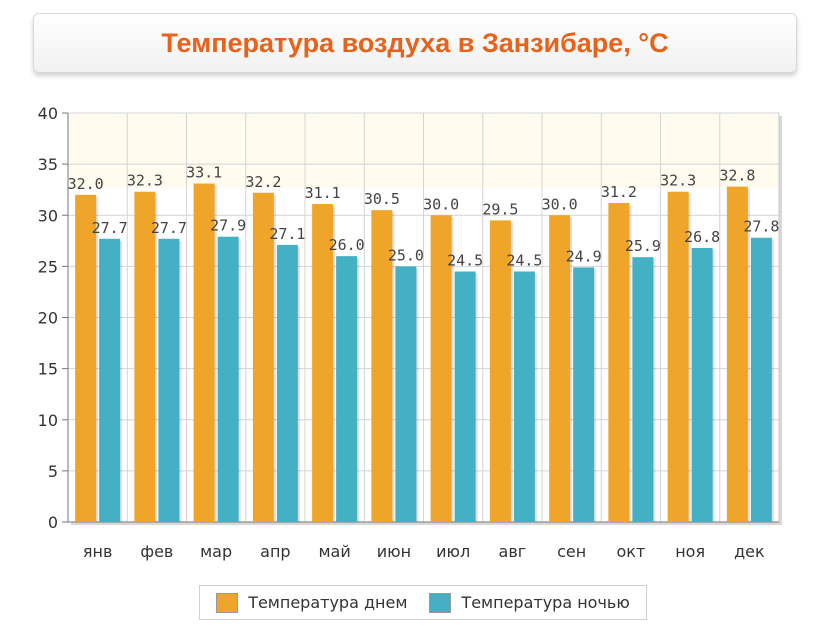 The height and width of the screenshot is (632, 837). Describe the element at coordinates (394, 551) in the screenshot. I see `x-tick-label: июн` at that location.